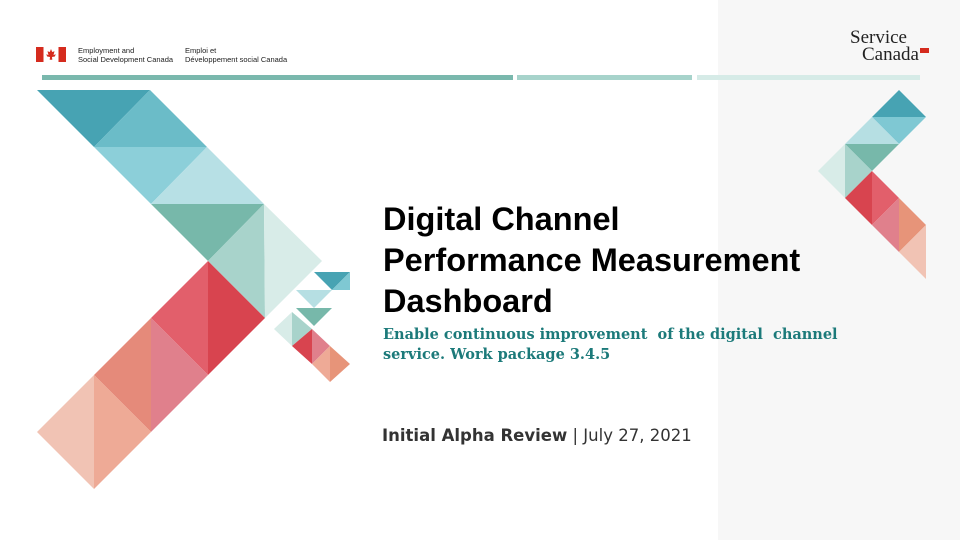  What do you see at coordinates (51, 54) in the screenshot?
I see `canada-flag-icon` at bounding box center [51, 54].